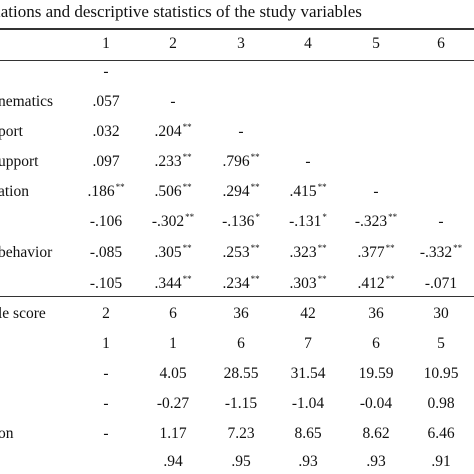 The height and width of the screenshot is (474, 474). I want to click on table-cell: -.332**, so click(441, 252).